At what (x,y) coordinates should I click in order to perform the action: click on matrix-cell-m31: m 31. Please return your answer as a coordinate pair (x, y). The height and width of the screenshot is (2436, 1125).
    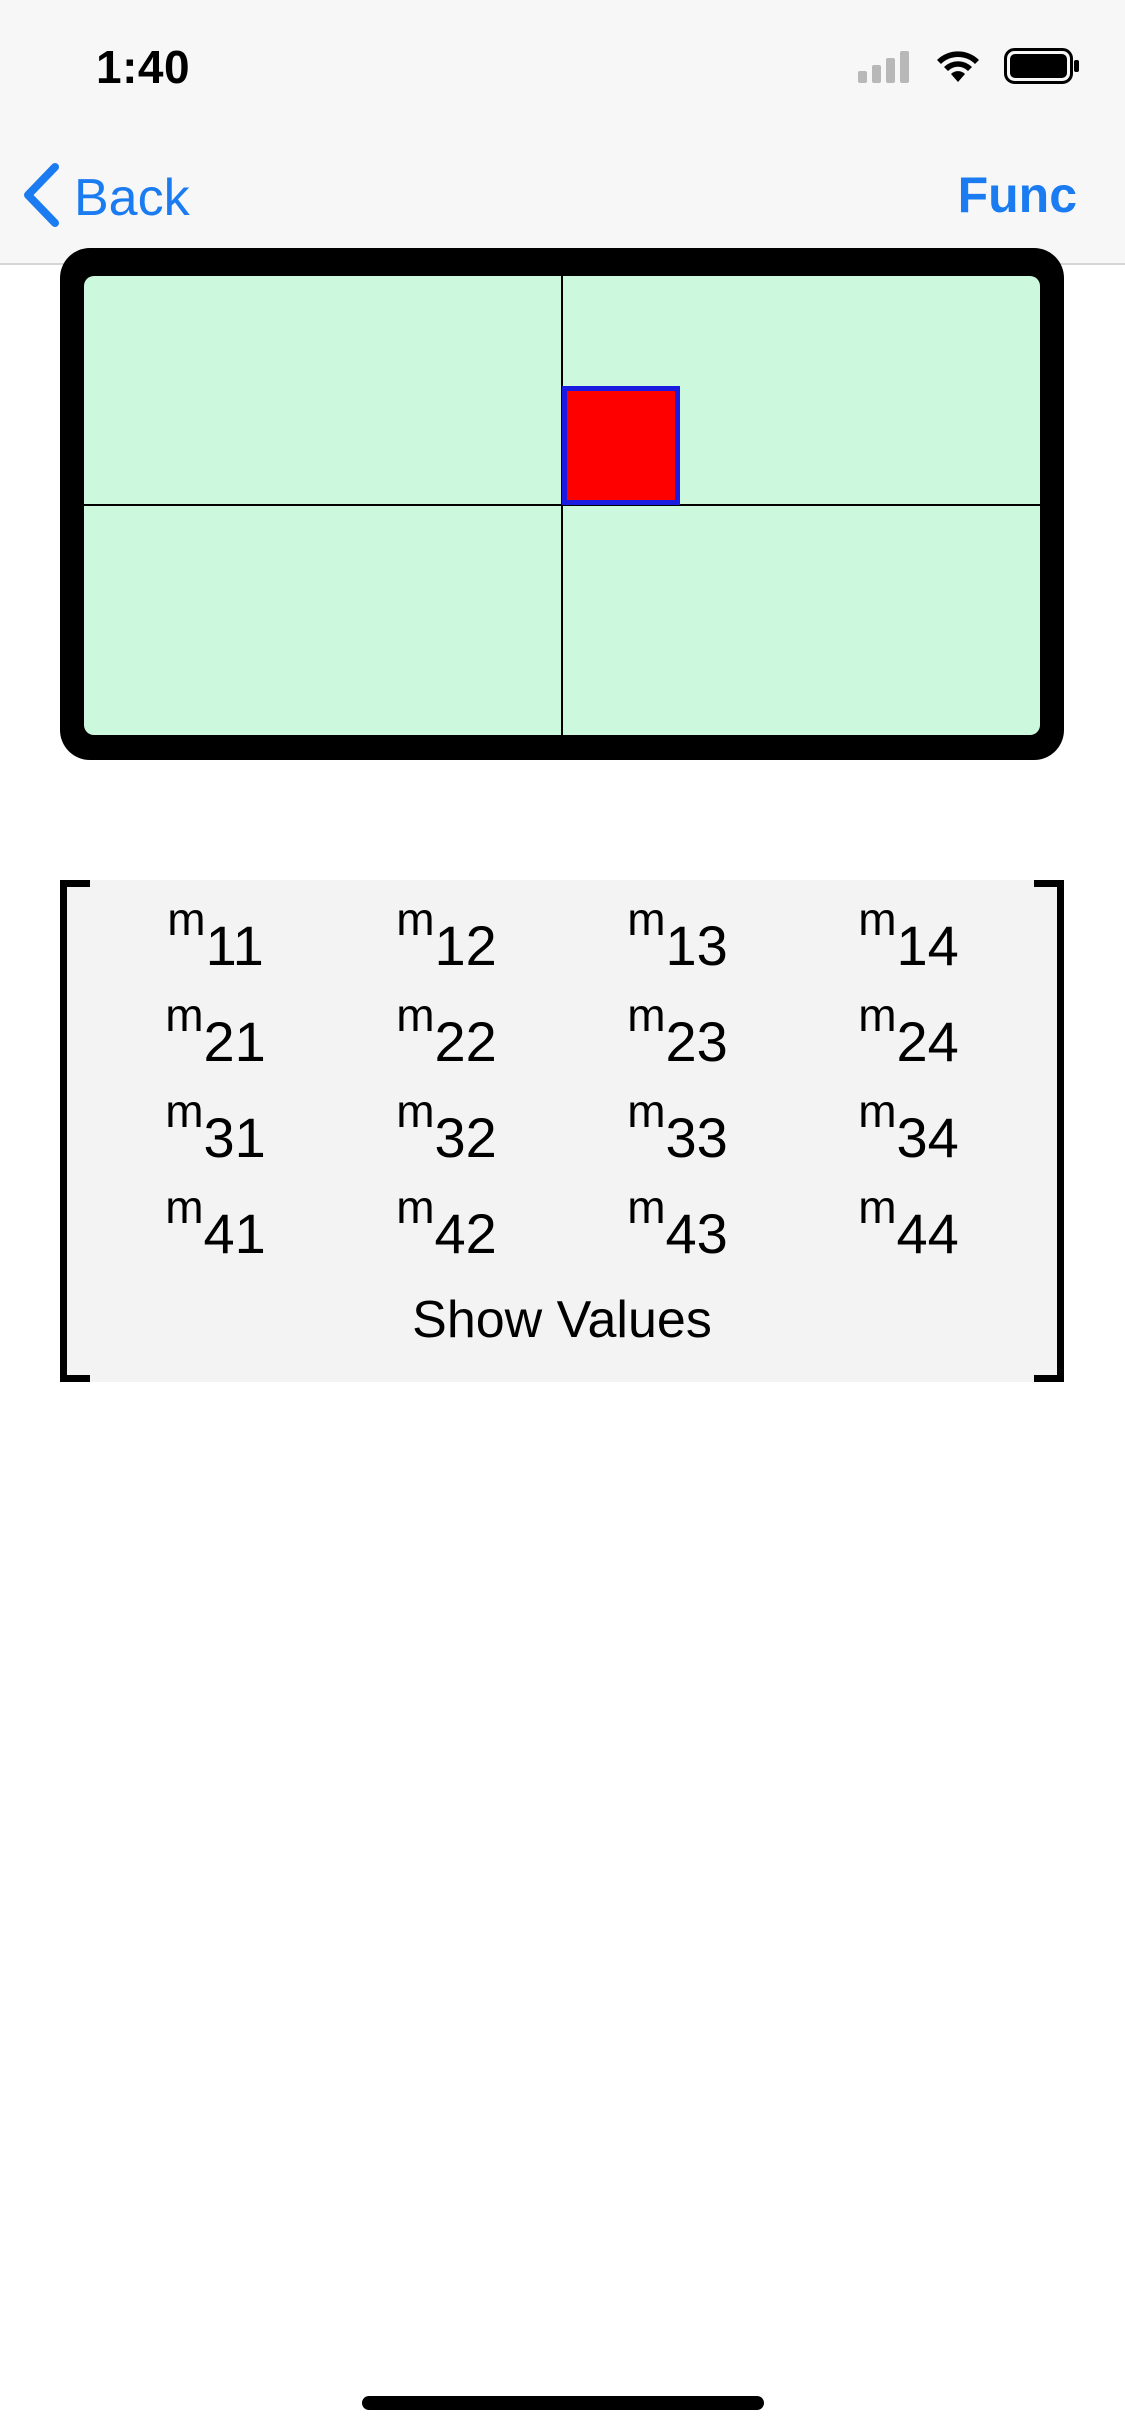
    Looking at the image, I should click on (215, 1127).